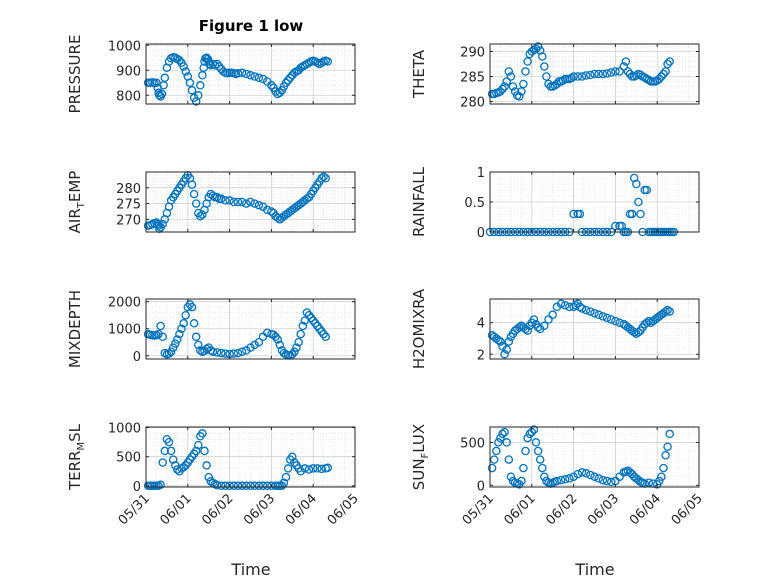 The width and height of the screenshot is (778, 583). What do you see at coordinates (75, 74) in the screenshot?
I see `y-axis-label: PRESSURE` at bounding box center [75, 74].